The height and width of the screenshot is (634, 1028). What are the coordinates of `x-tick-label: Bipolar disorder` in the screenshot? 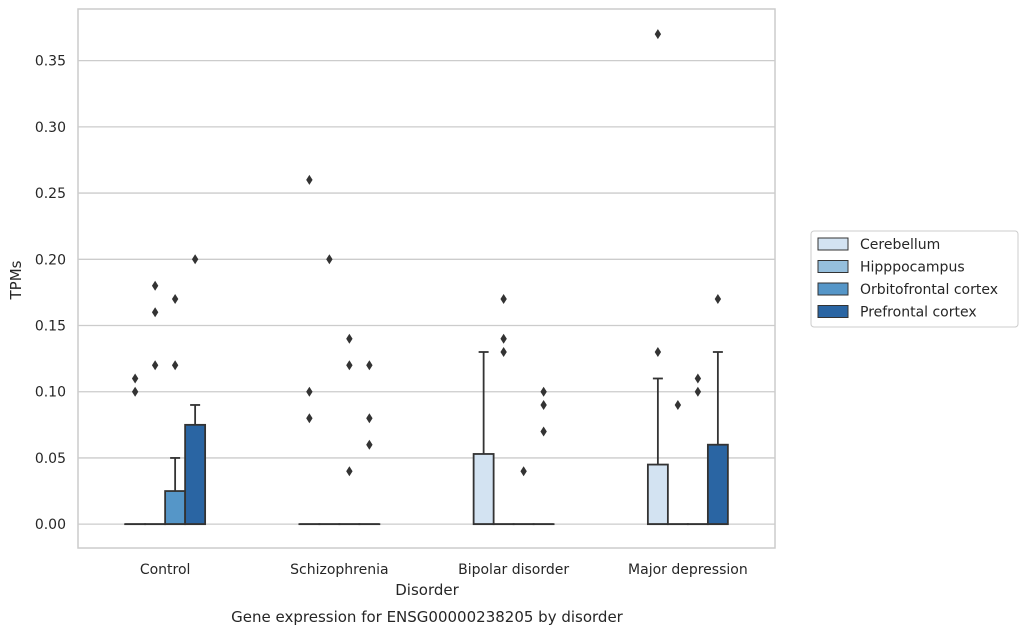 It's located at (513, 570).